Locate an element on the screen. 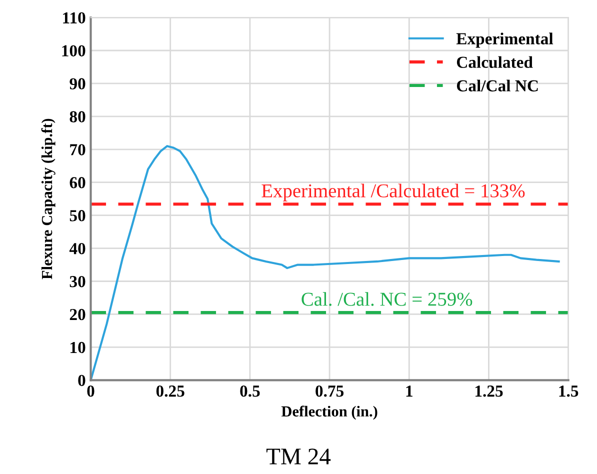 This screenshot has width=597, height=474. y-tick-label: 0 is located at coordinates (82, 380).